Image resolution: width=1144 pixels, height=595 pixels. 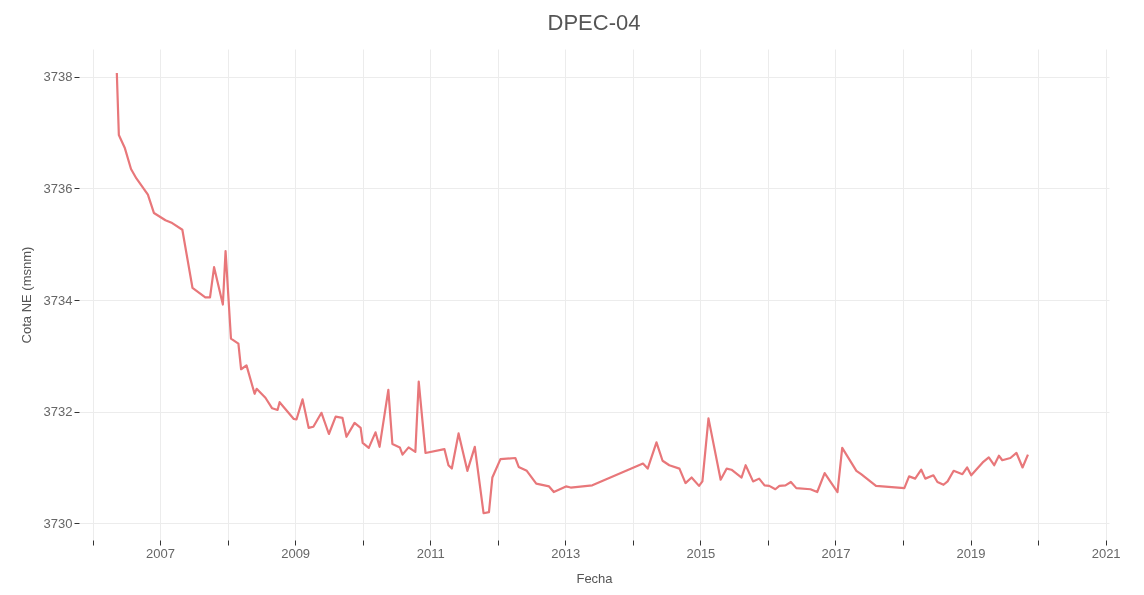 What do you see at coordinates (701, 553) in the screenshot?
I see `x-tick-label: 2015` at bounding box center [701, 553].